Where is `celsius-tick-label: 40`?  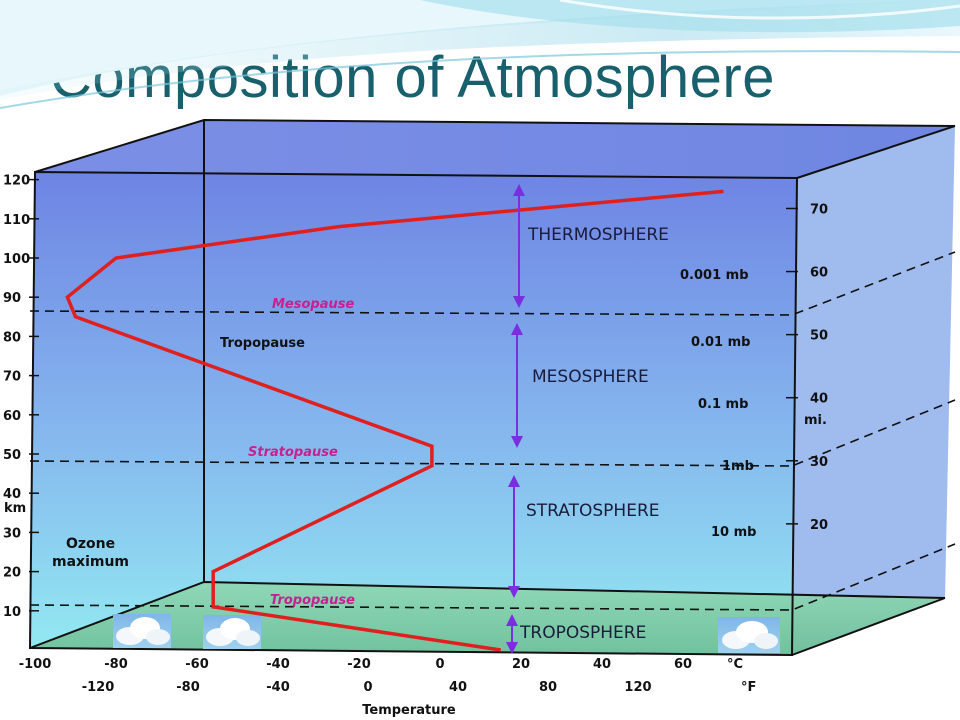
celsius-tick-label: 40 is located at coordinates (602, 664).